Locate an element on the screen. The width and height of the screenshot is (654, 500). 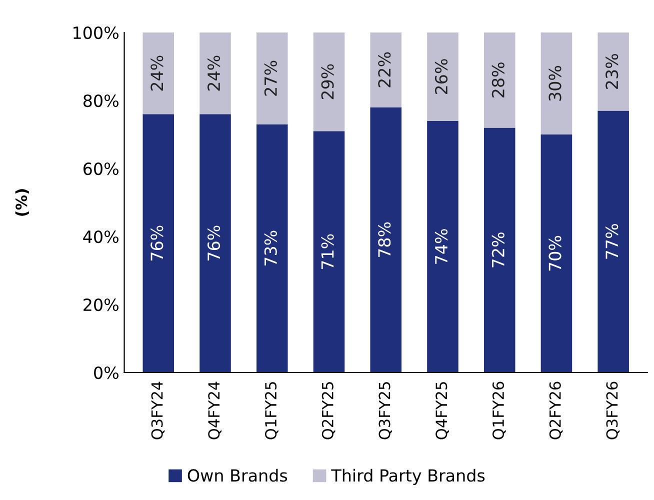
data-label: 23% is located at coordinates (612, 71).